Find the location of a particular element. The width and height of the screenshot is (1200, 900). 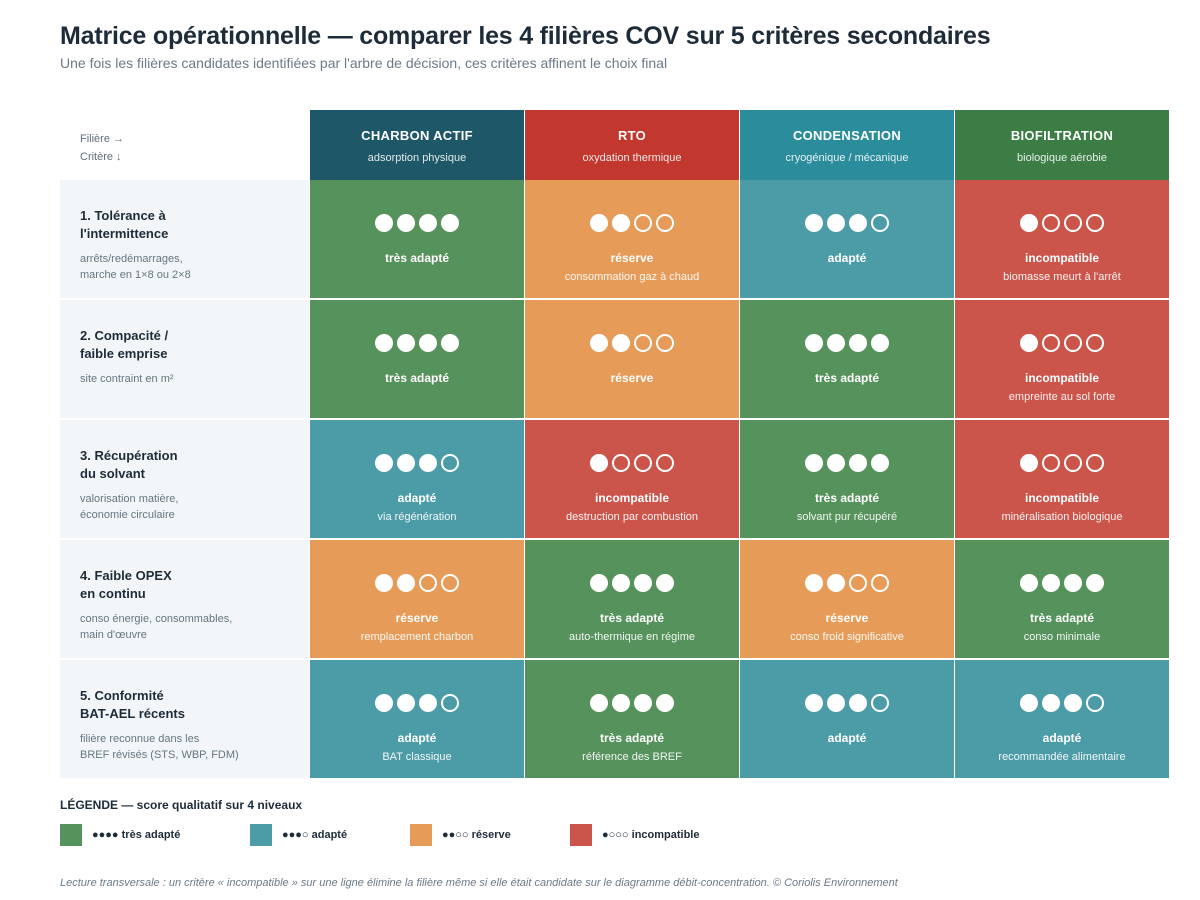

matrix-cell: réserve consommation gaz à chaud is located at coordinates (632, 239).